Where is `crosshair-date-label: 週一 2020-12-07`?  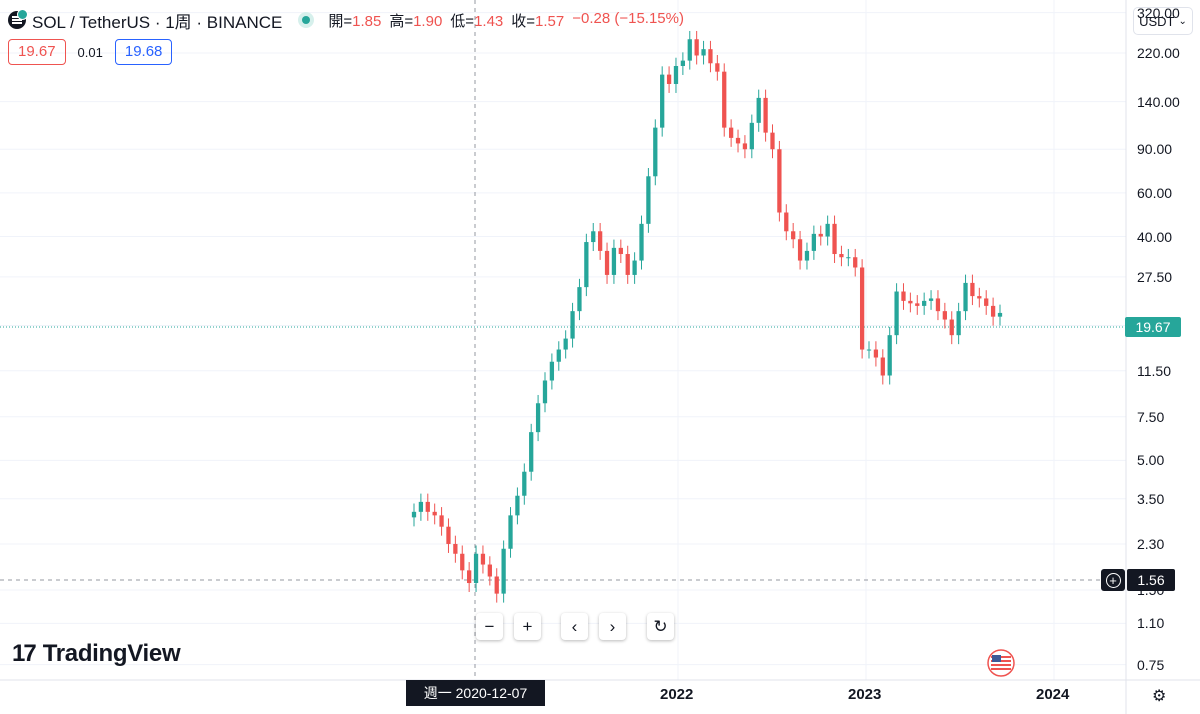
crosshair-date-label: 週一 2020-12-07 is located at coordinates (475, 693).